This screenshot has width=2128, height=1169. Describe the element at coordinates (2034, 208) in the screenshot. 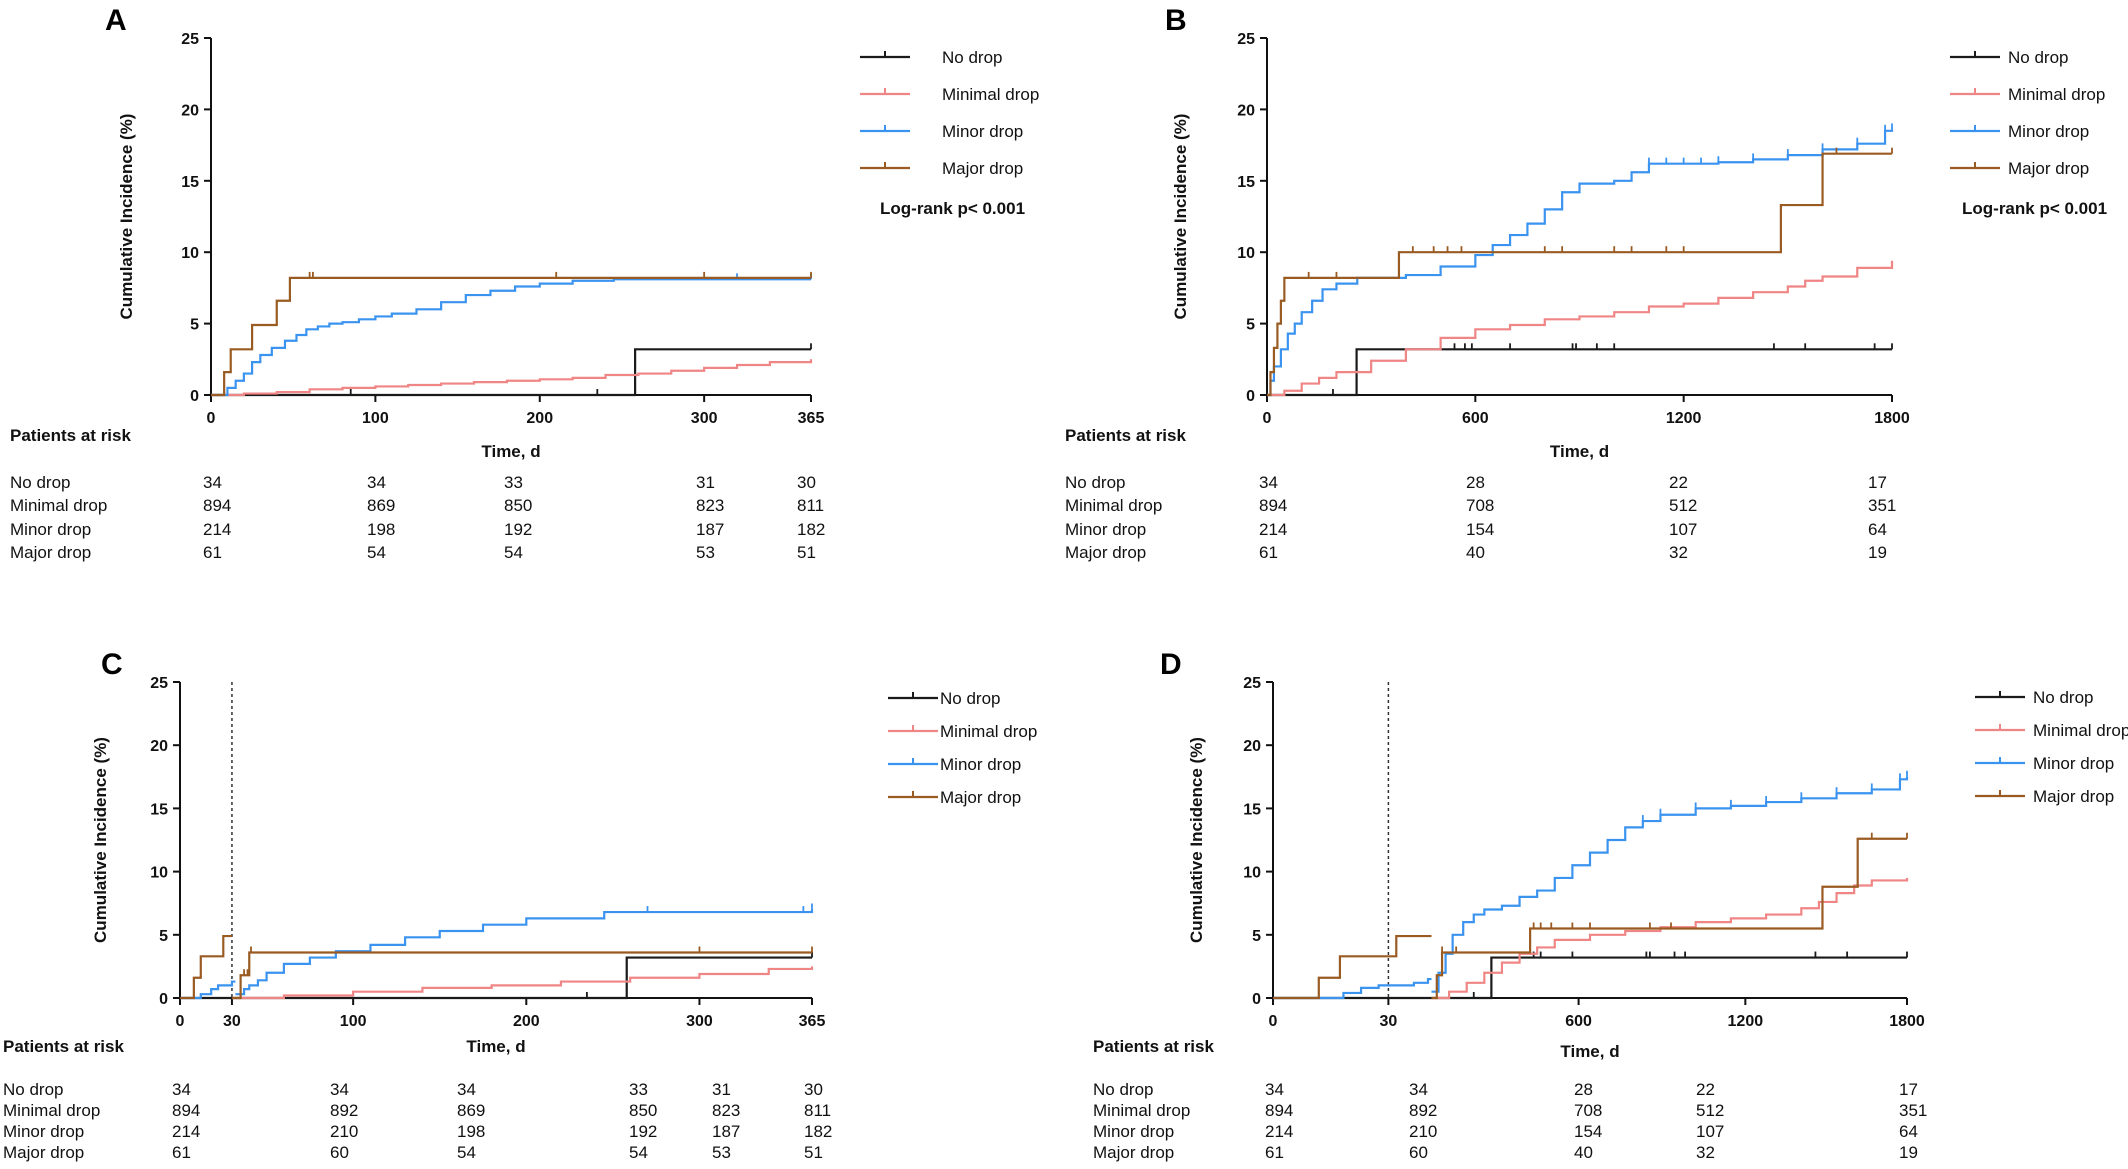

I see `logrank-annotation: Log-rank p< 0.001` at that location.